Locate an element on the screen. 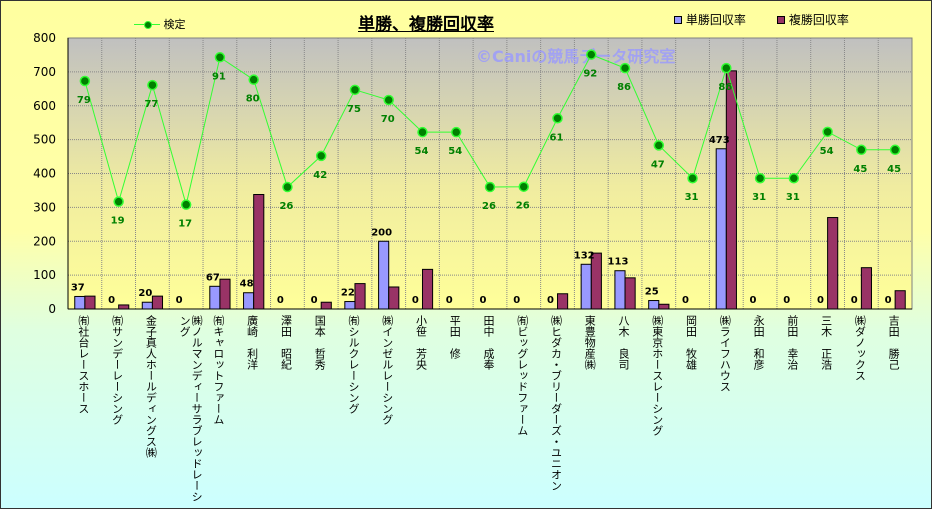 This screenshot has width=932, height=510. x-tick-label: 吉田 勝己 is located at coordinates (894, 342).